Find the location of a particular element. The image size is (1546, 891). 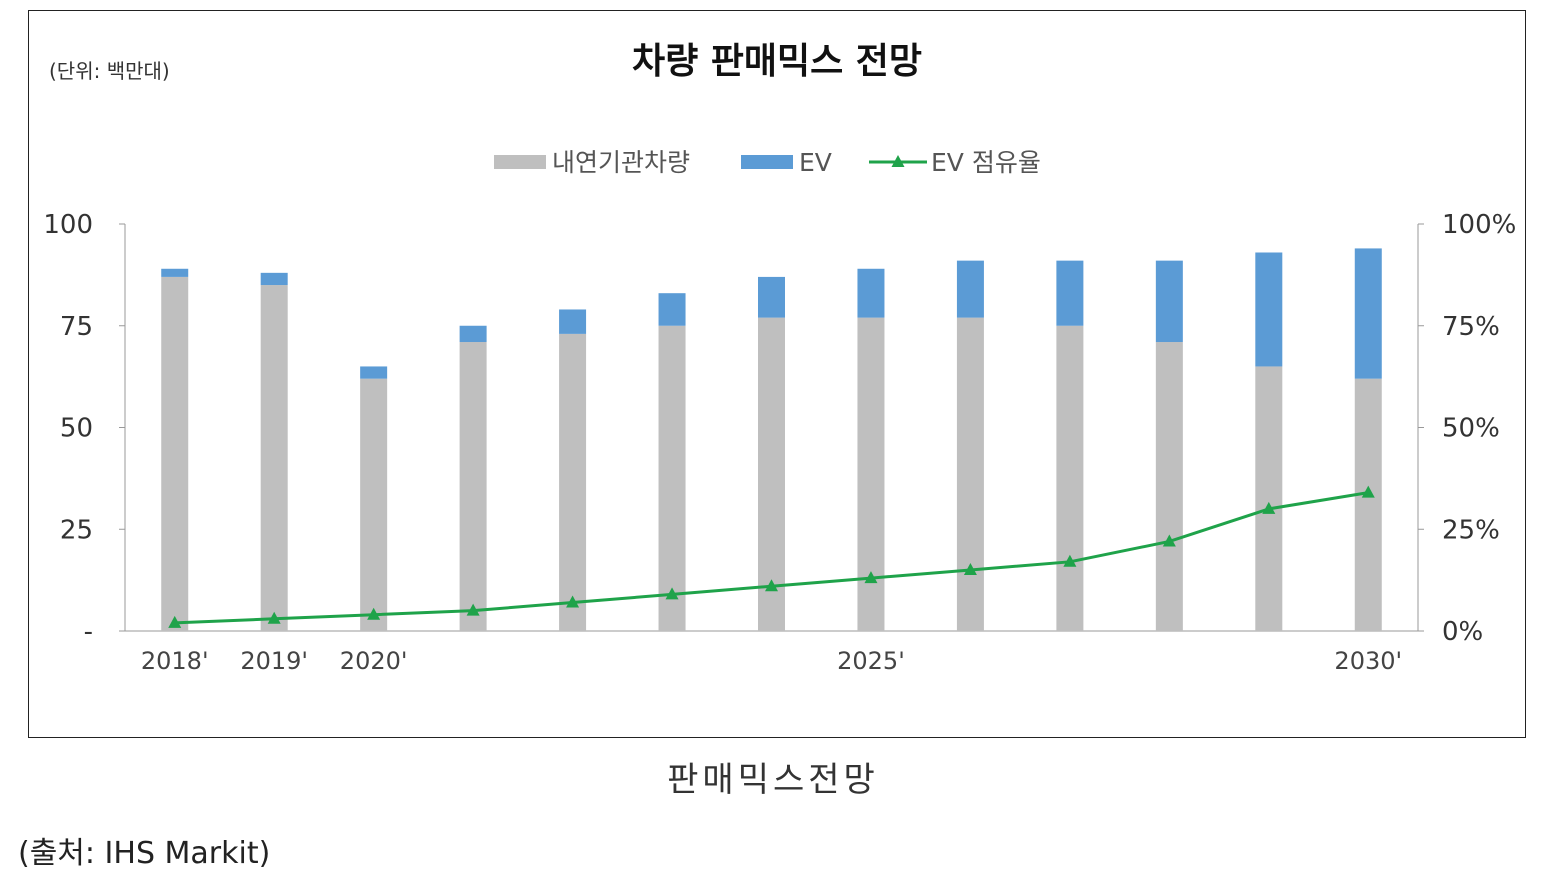

legend-swatch-ev is located at coordinates (767, 162).